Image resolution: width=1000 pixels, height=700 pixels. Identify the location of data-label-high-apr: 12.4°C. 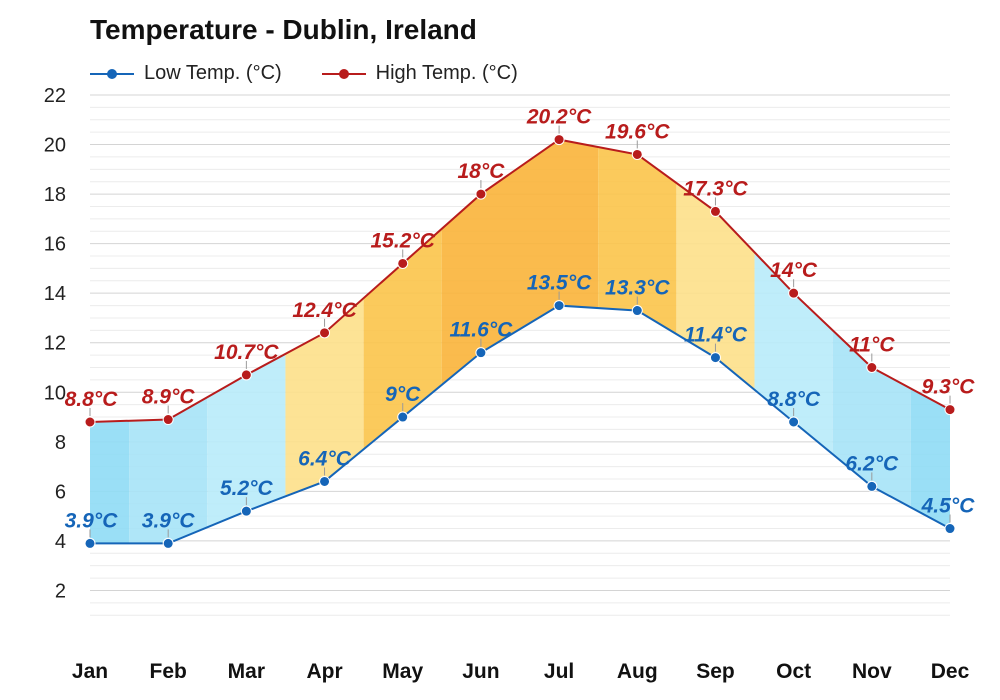
(324, 310).